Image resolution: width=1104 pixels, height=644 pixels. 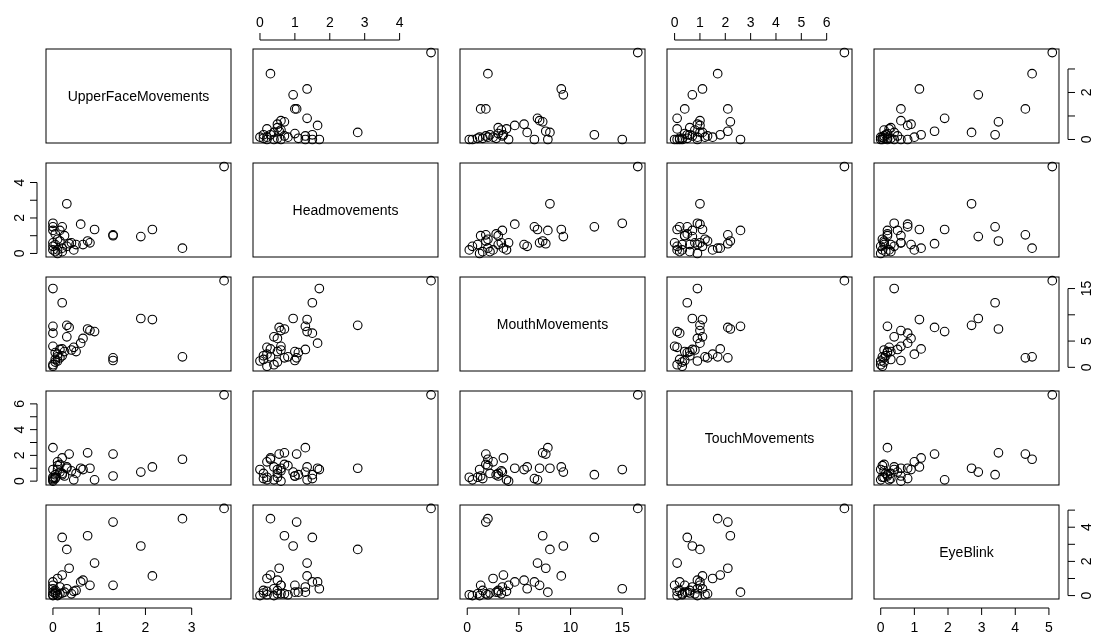 I want to click on x-tick-label: 1, so click(x=99, y=627).